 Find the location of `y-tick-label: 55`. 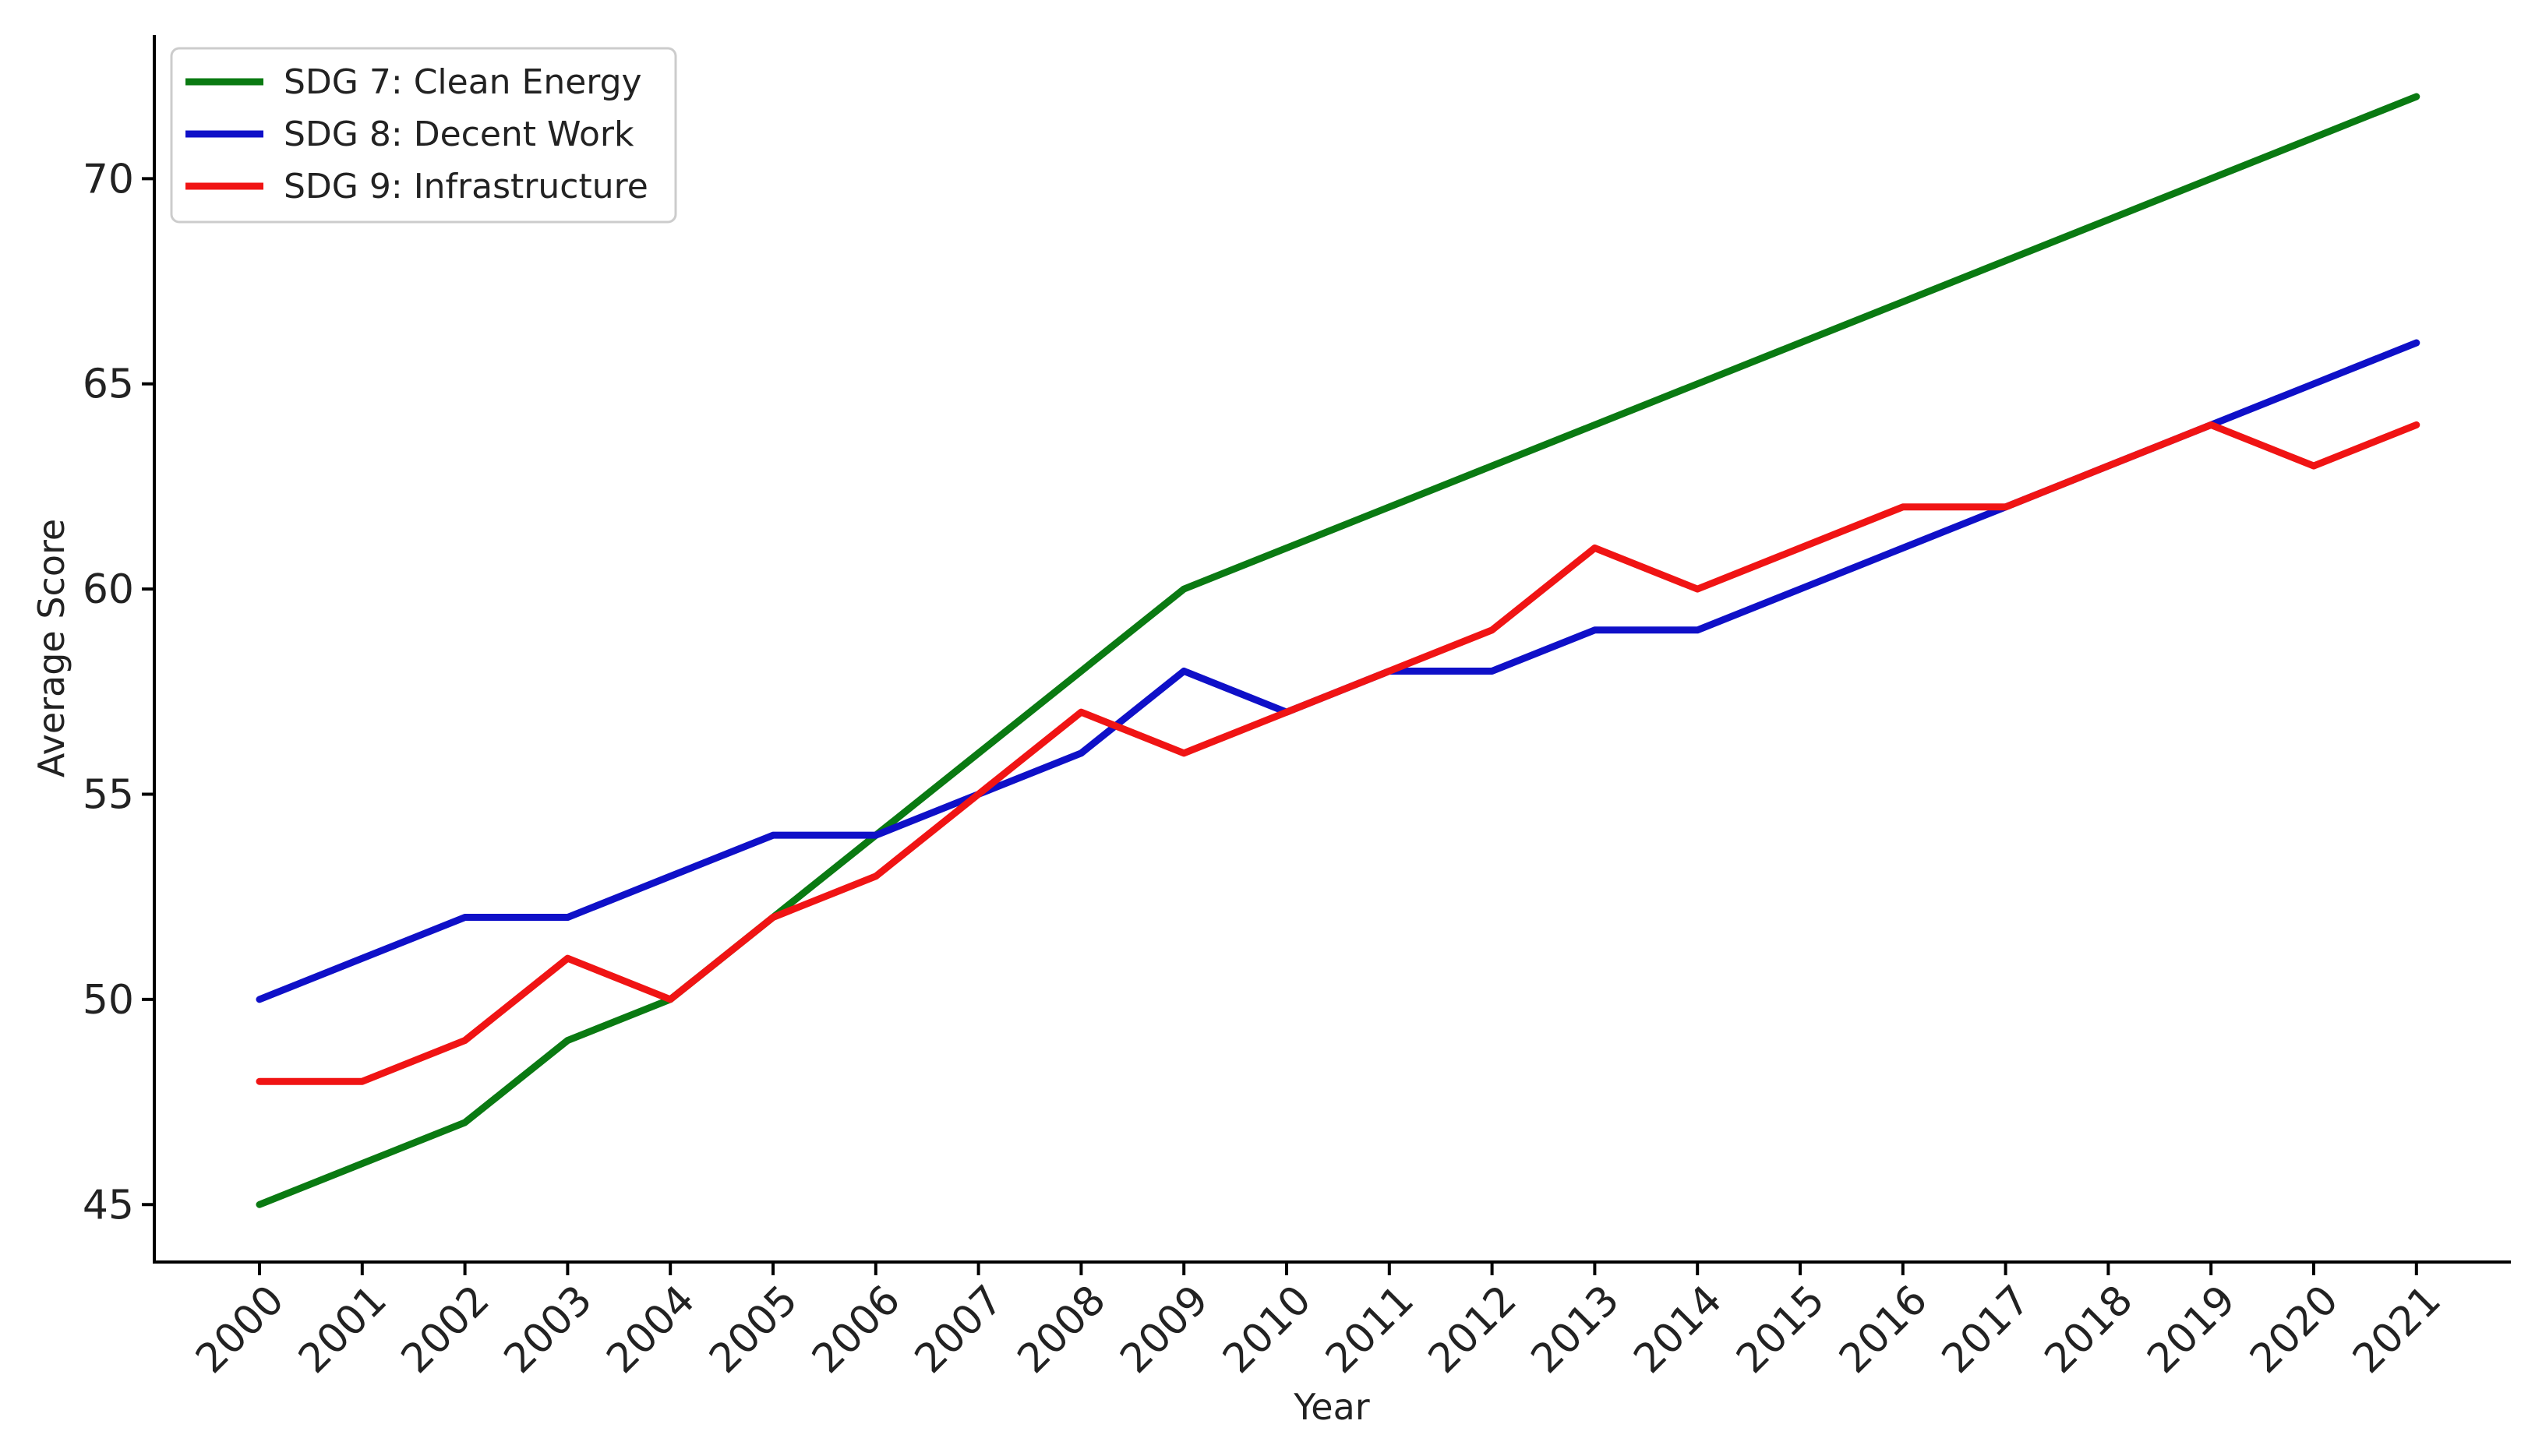

y-tick-label: 55 is located at coordinates (108, 795).